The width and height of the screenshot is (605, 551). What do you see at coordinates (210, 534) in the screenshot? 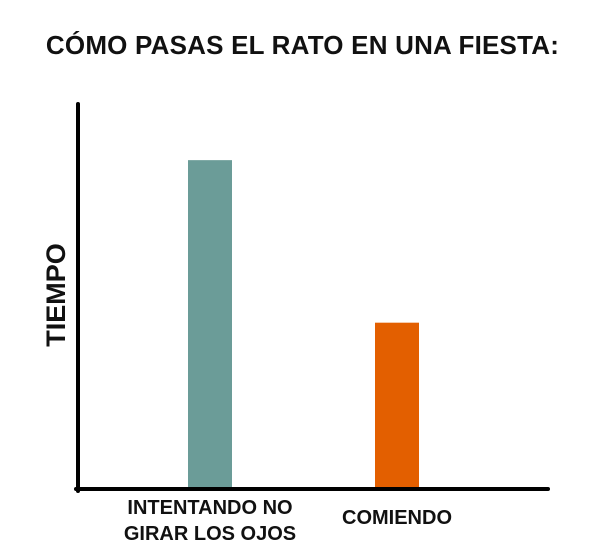
I see `x-tick-label-line: GIRAR LOS OJOS` at bounding box center [210, 534].